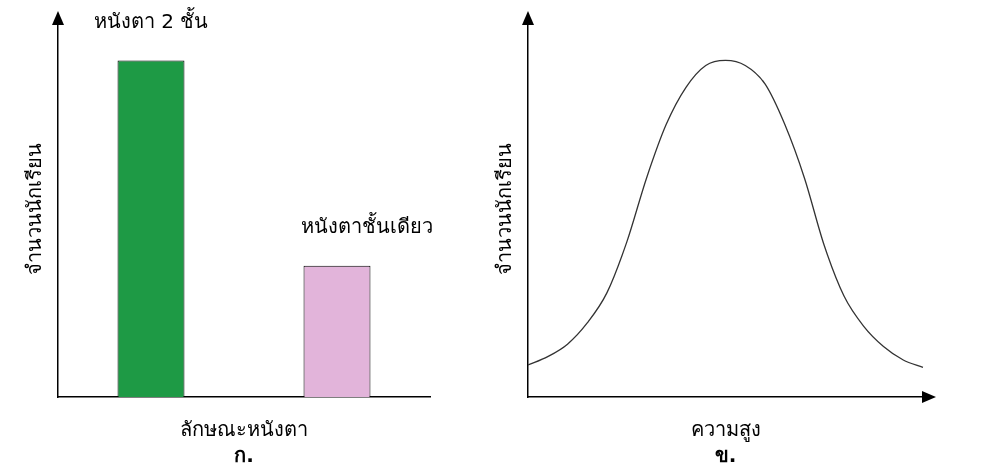  I want to click on x-tick-label: หนังตาชั้นเดียว, so click(367, 224).